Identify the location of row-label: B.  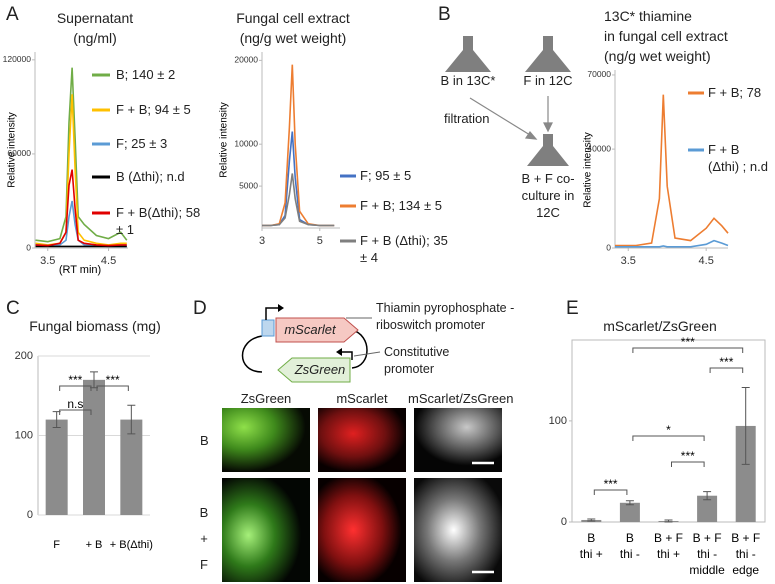
(204, 440).